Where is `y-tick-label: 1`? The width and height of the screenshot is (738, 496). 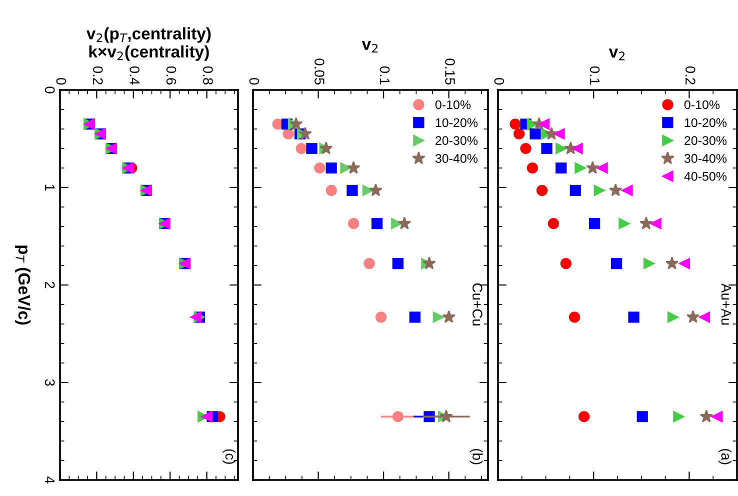 y-tick-label: 1 is located at coordinates (50, 187).